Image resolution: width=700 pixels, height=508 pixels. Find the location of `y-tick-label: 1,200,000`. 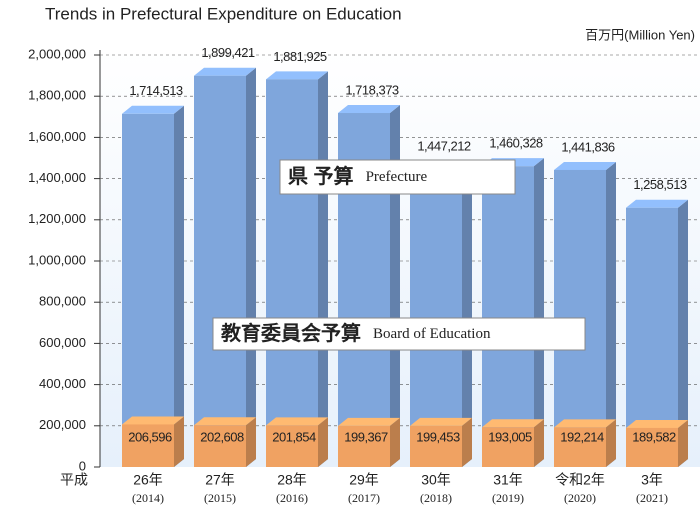

y-tick-label: 1,200,000 is located at coordinates (57, 218).